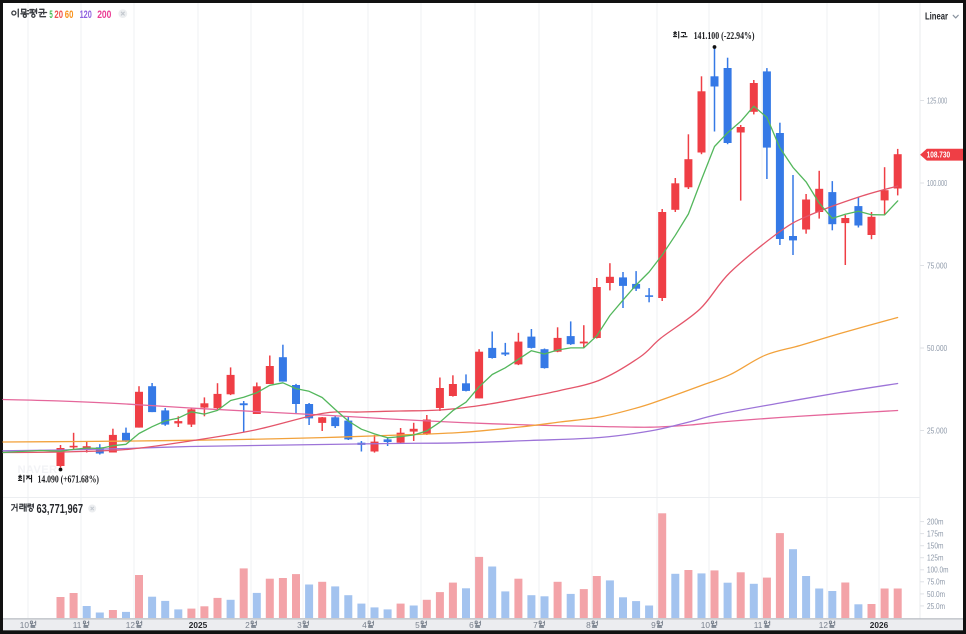  I want to click on svg-text: 75.000, so click(937, 265).